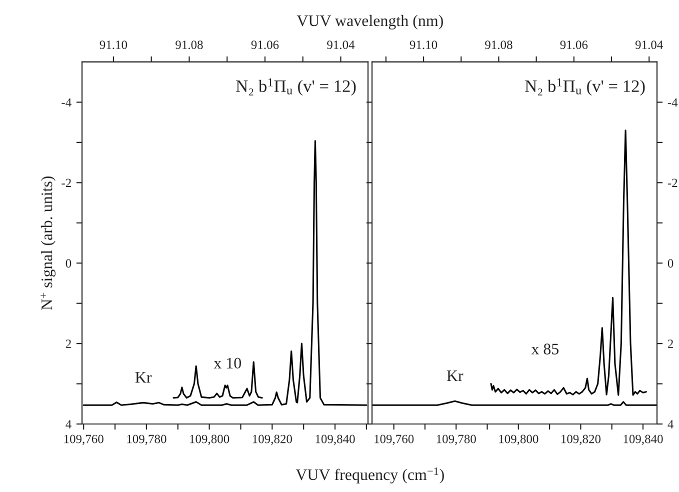 This screenshot has width=679, height=492. Describe the element at coordinates (545, 349) in the screenshot. I see `text: x 85` at that location.